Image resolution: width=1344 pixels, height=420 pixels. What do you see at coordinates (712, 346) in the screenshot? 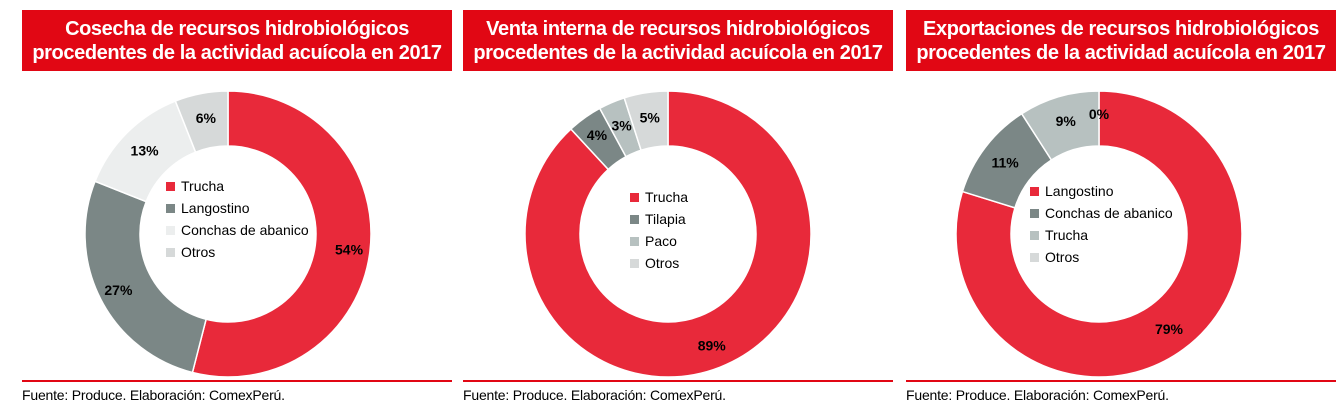
I see `slice-value-label: 89%` at bounding box center [712, 346].